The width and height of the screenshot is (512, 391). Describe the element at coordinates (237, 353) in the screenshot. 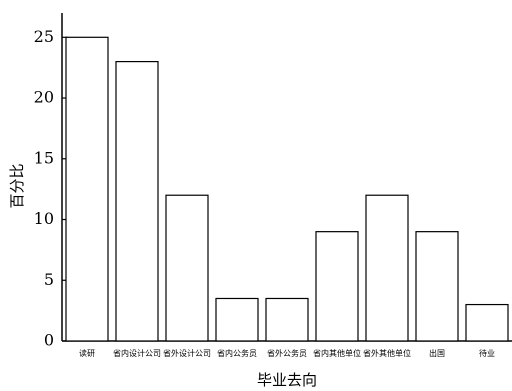

I see `x-tick-label: 省内公务员` at that location.